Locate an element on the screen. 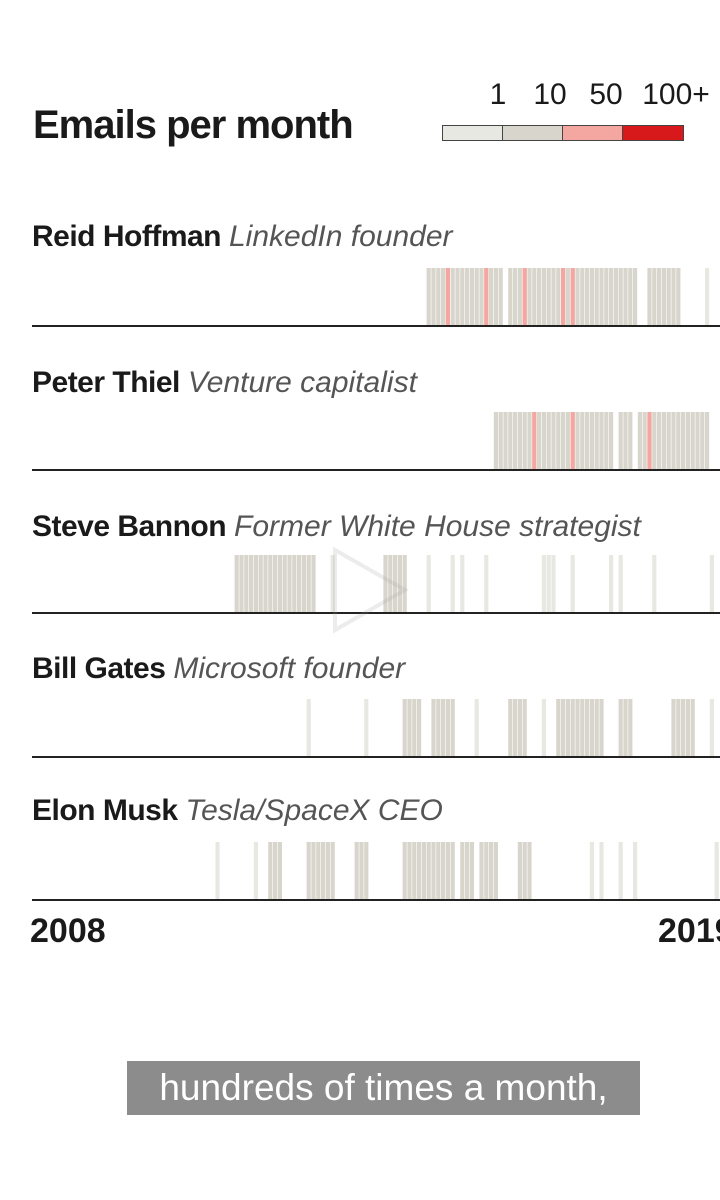  row-description: Tesla/SpaceX CEO is located at coordinates (314, 810).